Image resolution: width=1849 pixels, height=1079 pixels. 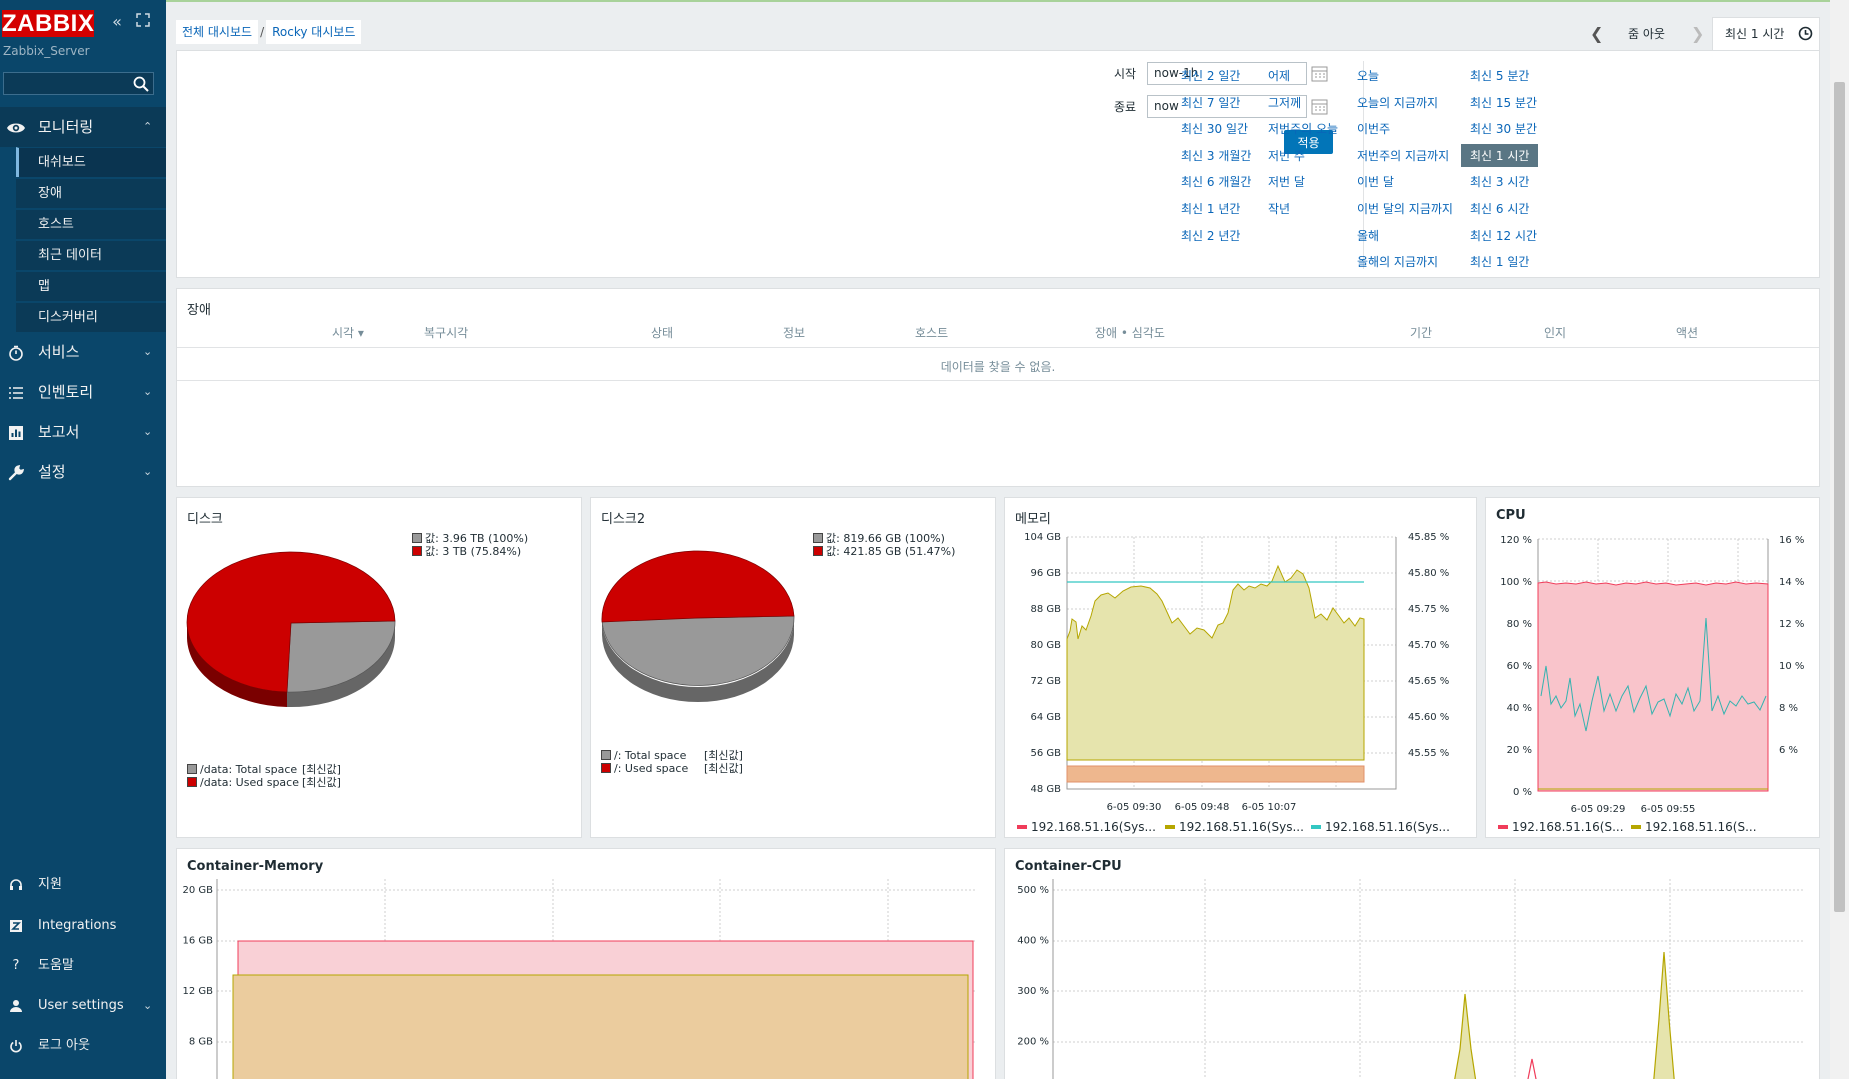 I want to click on nav-monitoring: 모니터링 ⌃, so click(x=83, y=127).